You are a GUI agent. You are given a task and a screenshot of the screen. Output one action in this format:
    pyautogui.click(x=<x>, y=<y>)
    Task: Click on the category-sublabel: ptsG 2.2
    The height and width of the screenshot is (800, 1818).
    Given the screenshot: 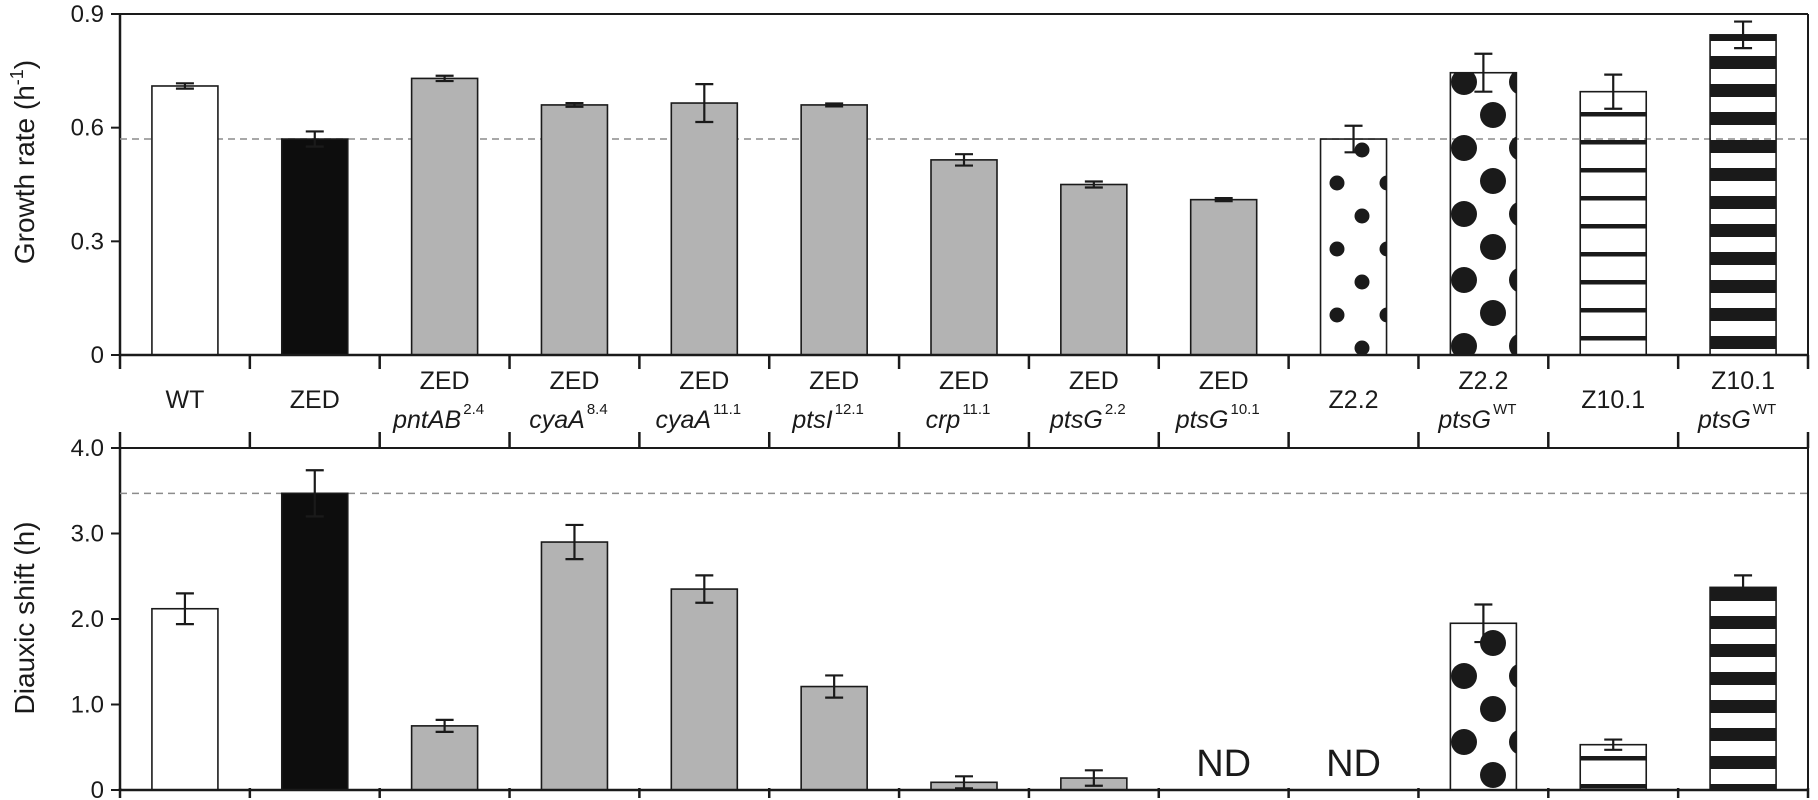 What is the action you would take?
    pyautogui.click(x=1087, y=417)
    